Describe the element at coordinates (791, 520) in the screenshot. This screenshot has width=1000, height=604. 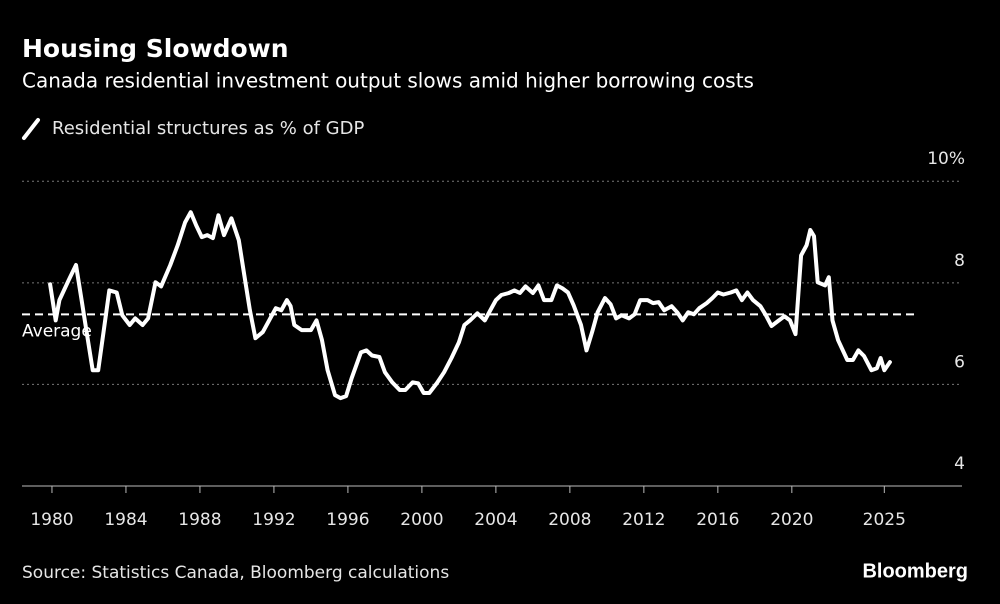
I see `x-tick-label: 2020` at that location.